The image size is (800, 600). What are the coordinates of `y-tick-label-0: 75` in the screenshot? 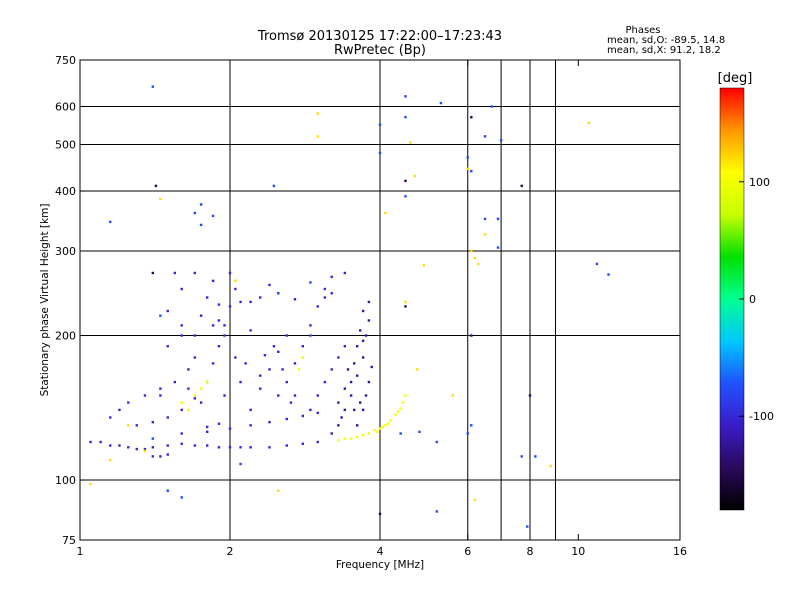 It's located at (69, 540).